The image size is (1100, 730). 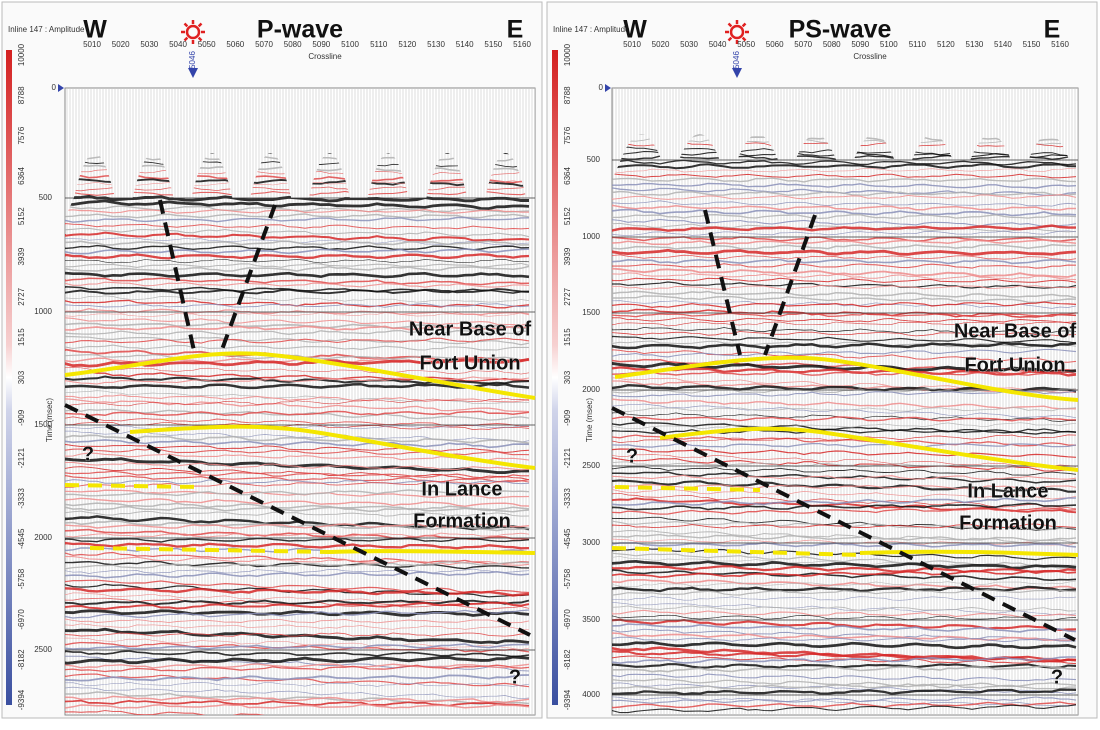 What do you see at coordinates (207, 44) in the screenshot?
I see `crossline-tick-label: 5050` at bounding box center [207, 44].